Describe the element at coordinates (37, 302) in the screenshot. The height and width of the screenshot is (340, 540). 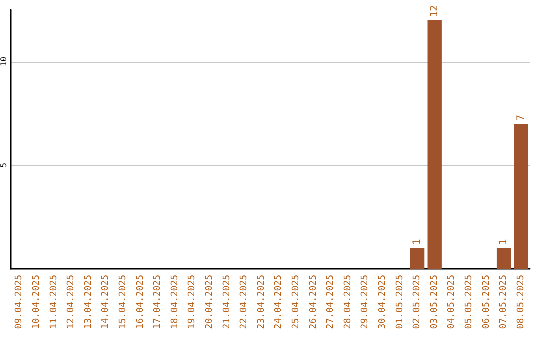
I see `x-tick-label: 10.04.2025` at that location.